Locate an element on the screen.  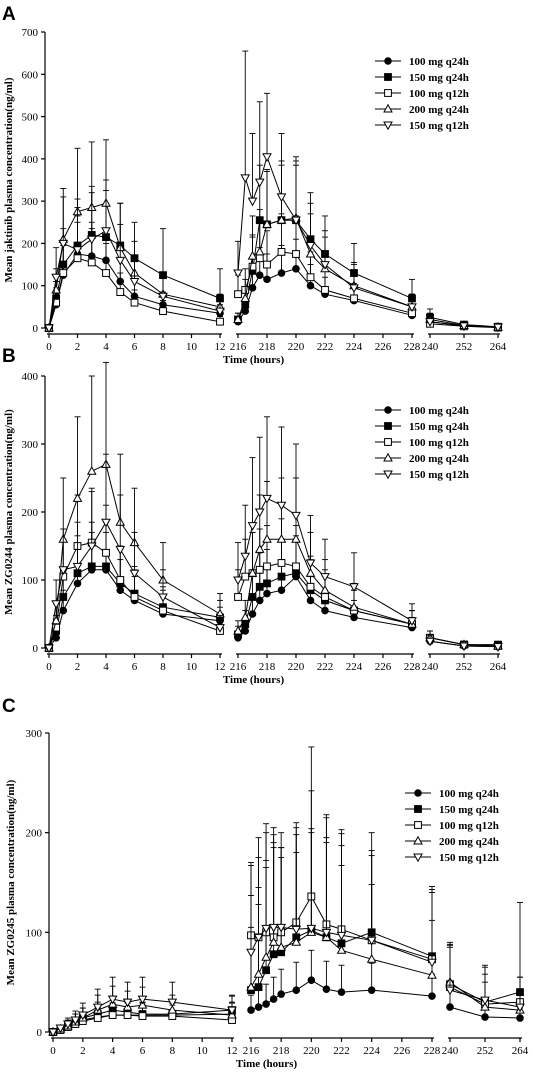
x-tick-label: 4 is located at coordinates (106, 667).